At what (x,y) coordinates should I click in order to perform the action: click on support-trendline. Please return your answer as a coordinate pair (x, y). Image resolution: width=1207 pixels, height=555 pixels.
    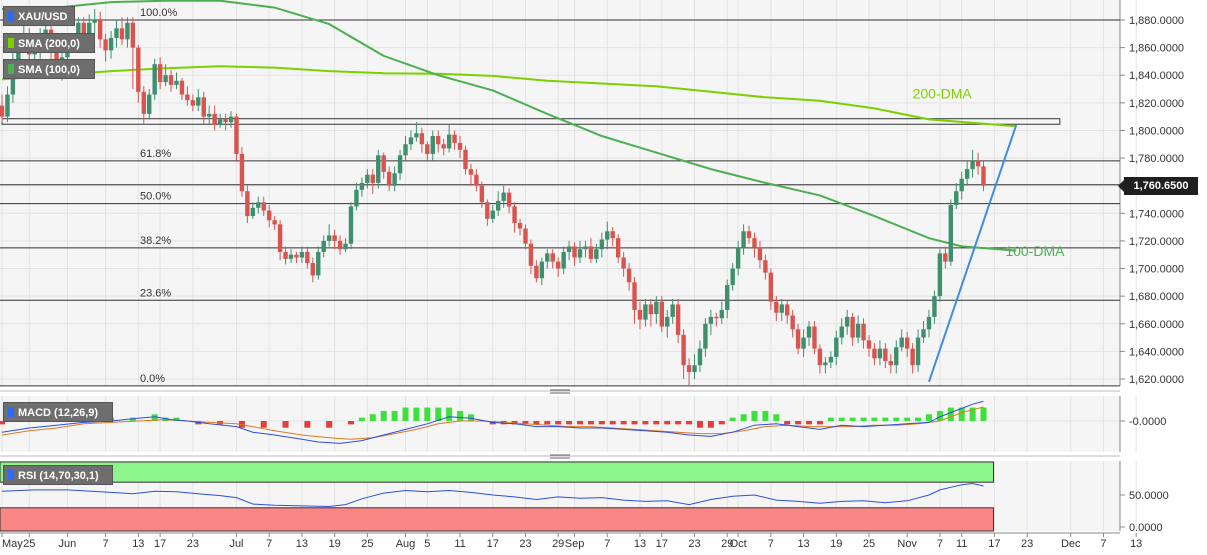
    Looking at the image, I should click on (973, 253).